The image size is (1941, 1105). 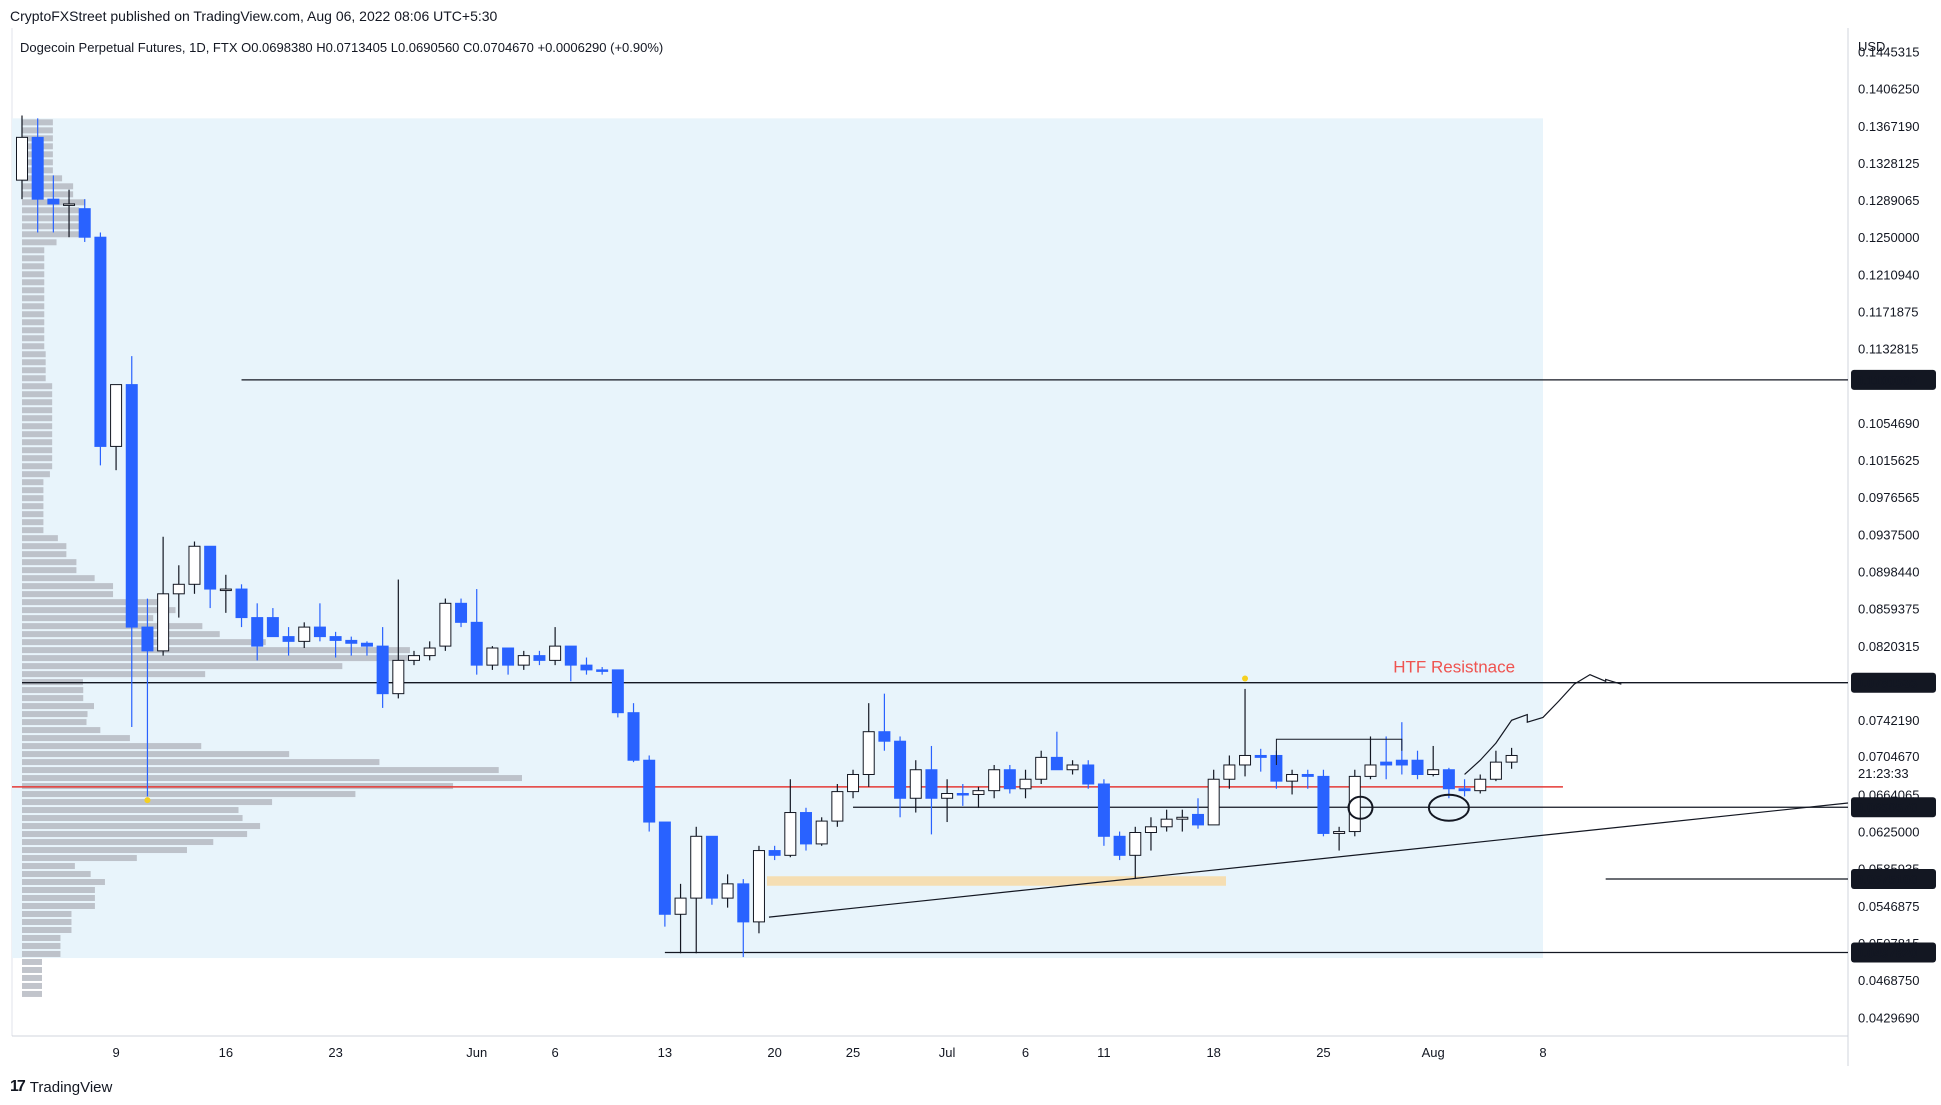 What do you see at coordinates (774, 1052) in the screenshot?
I see `date-tick-label: 20` at bounding box center [774, 1052].